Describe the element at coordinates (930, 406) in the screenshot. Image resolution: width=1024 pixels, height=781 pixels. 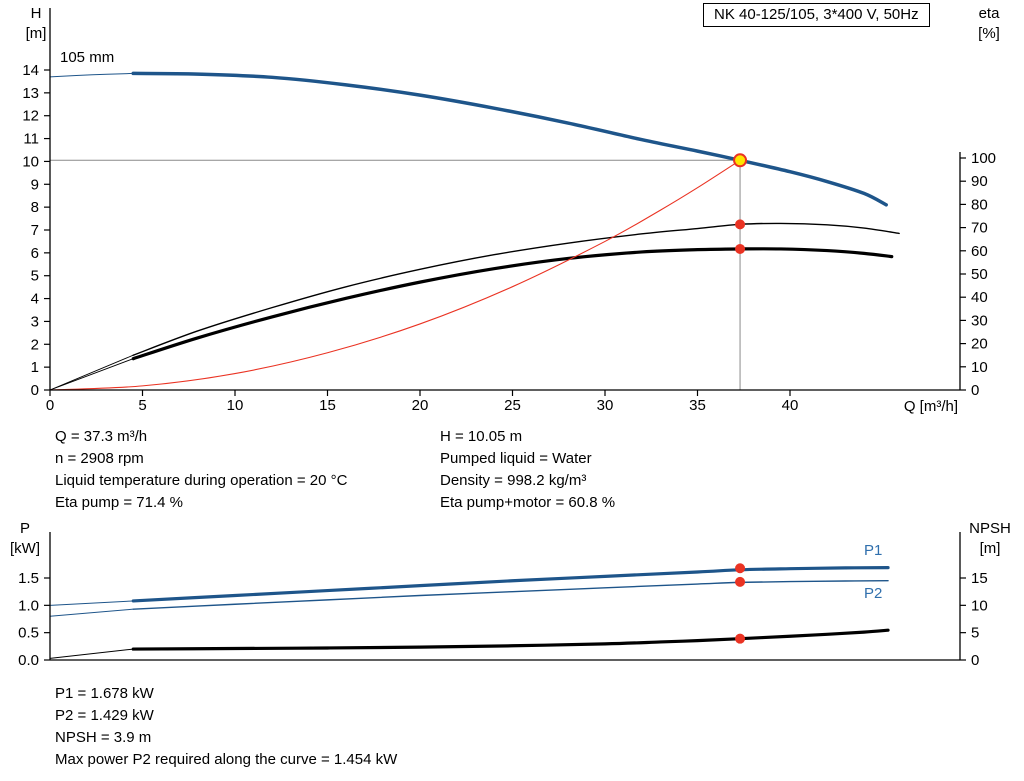
I see `q-axis-title: Q [m³/h]` at that location.